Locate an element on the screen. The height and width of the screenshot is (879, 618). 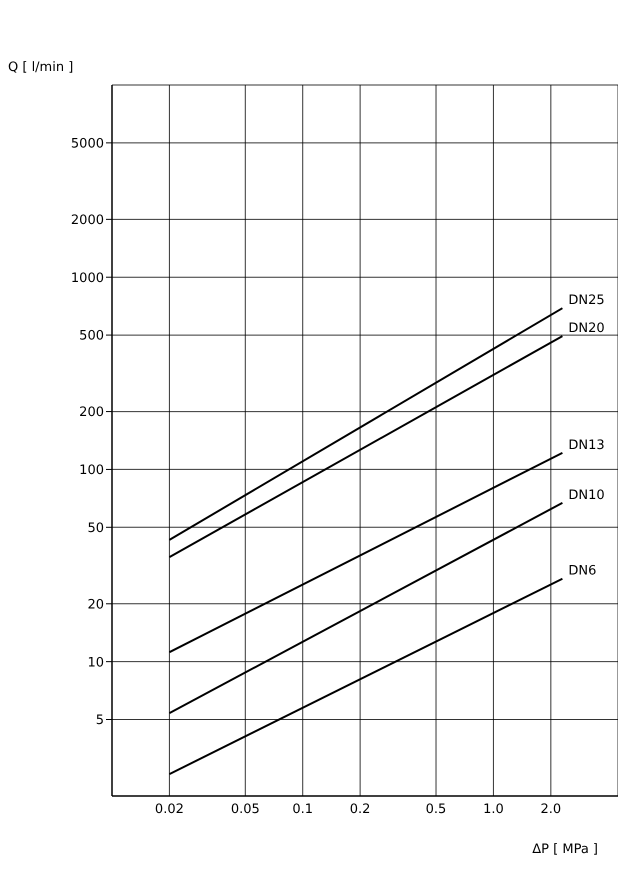
x-axis-title: ΔP [ MPa ] is located at coordinates (565, 849).